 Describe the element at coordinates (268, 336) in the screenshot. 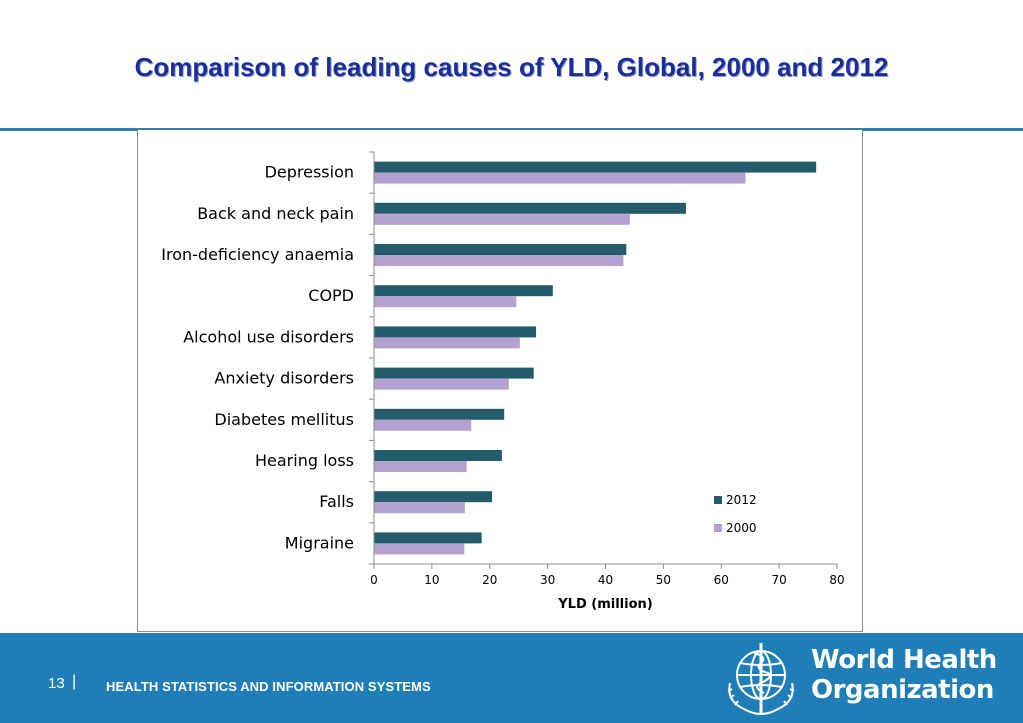

I see `category-label: Alcohol use disorders` at that location.